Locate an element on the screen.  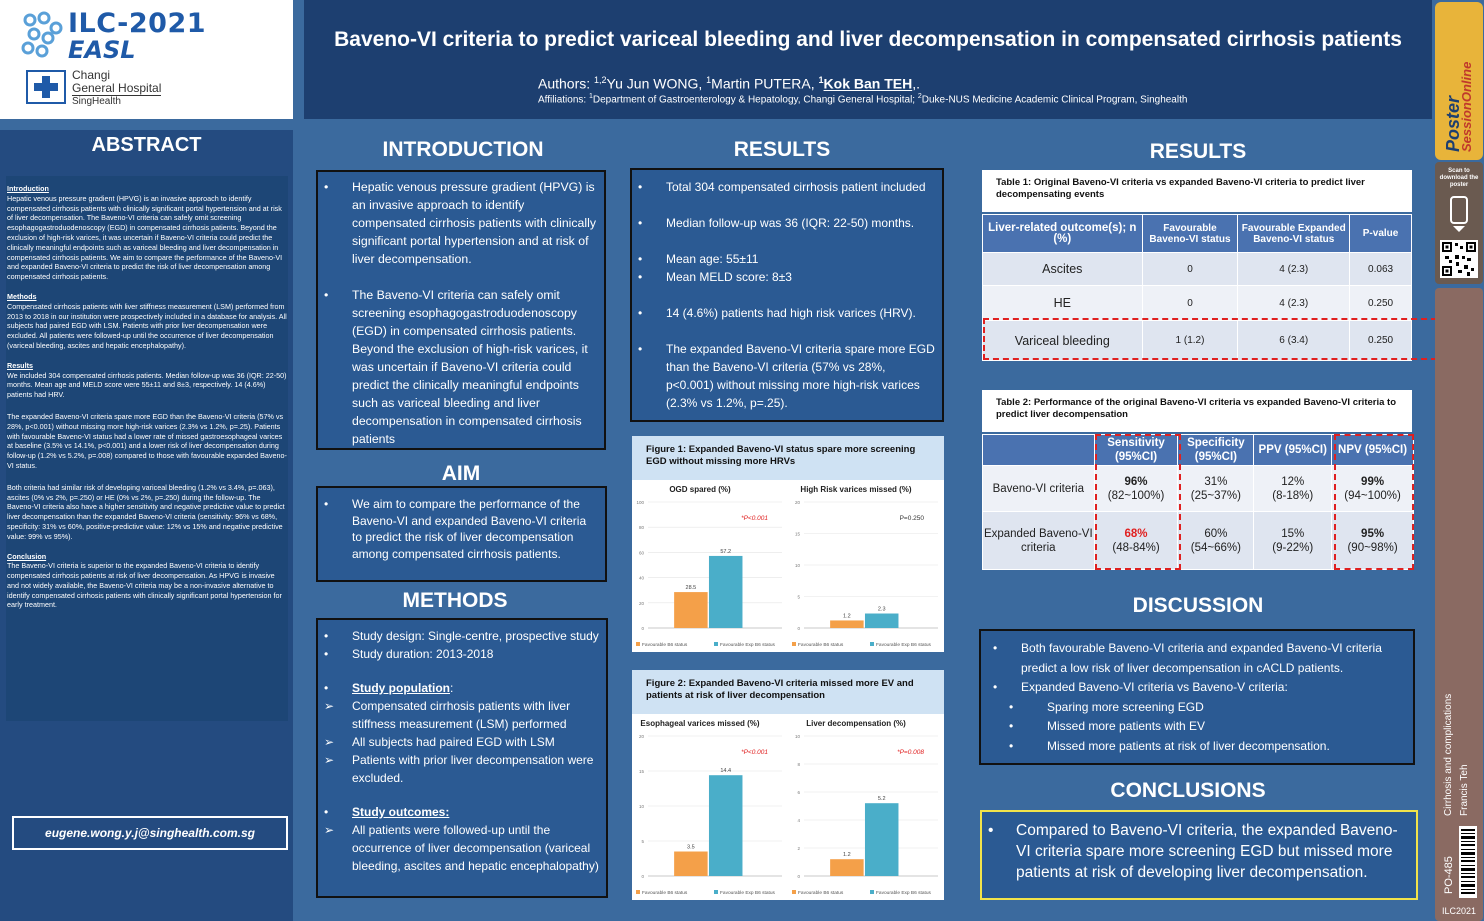
table2-cell: 60% (54~66%) is located at coordinates (1216, 540).